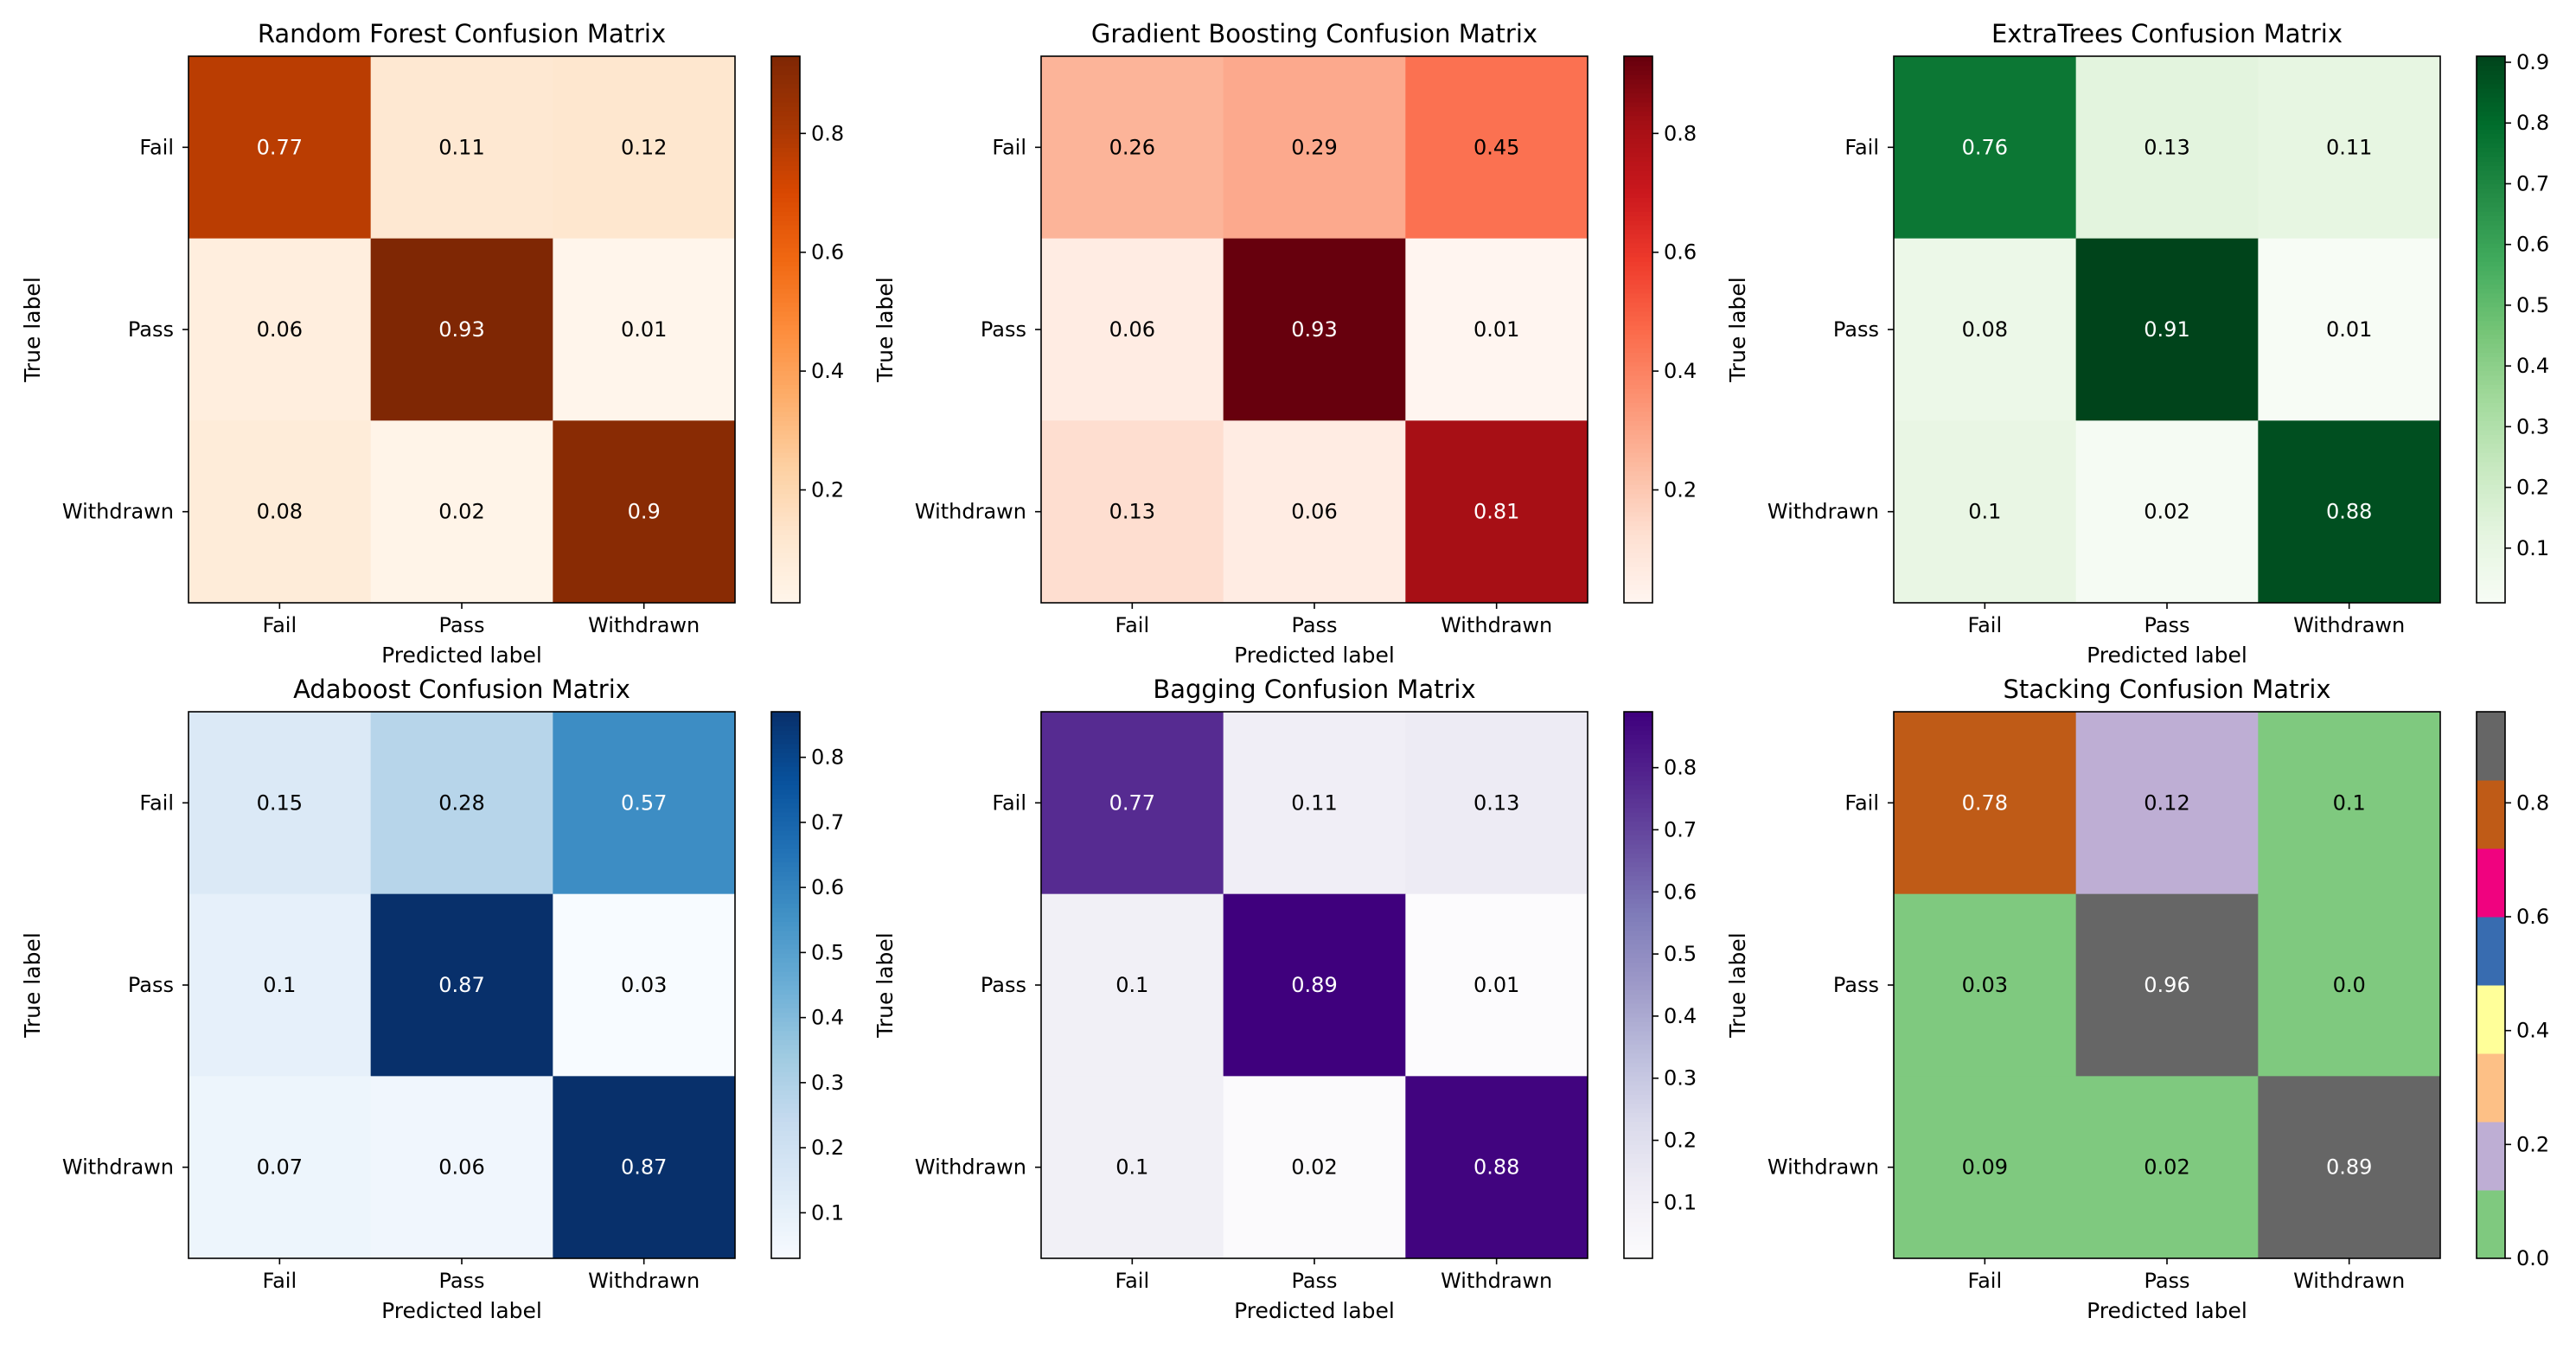 This screenshot has height=1350, width=2576. Describe the element at coordinates (280, 1281) in the screenshot. I see `x-tick-label: Fail` at that location.